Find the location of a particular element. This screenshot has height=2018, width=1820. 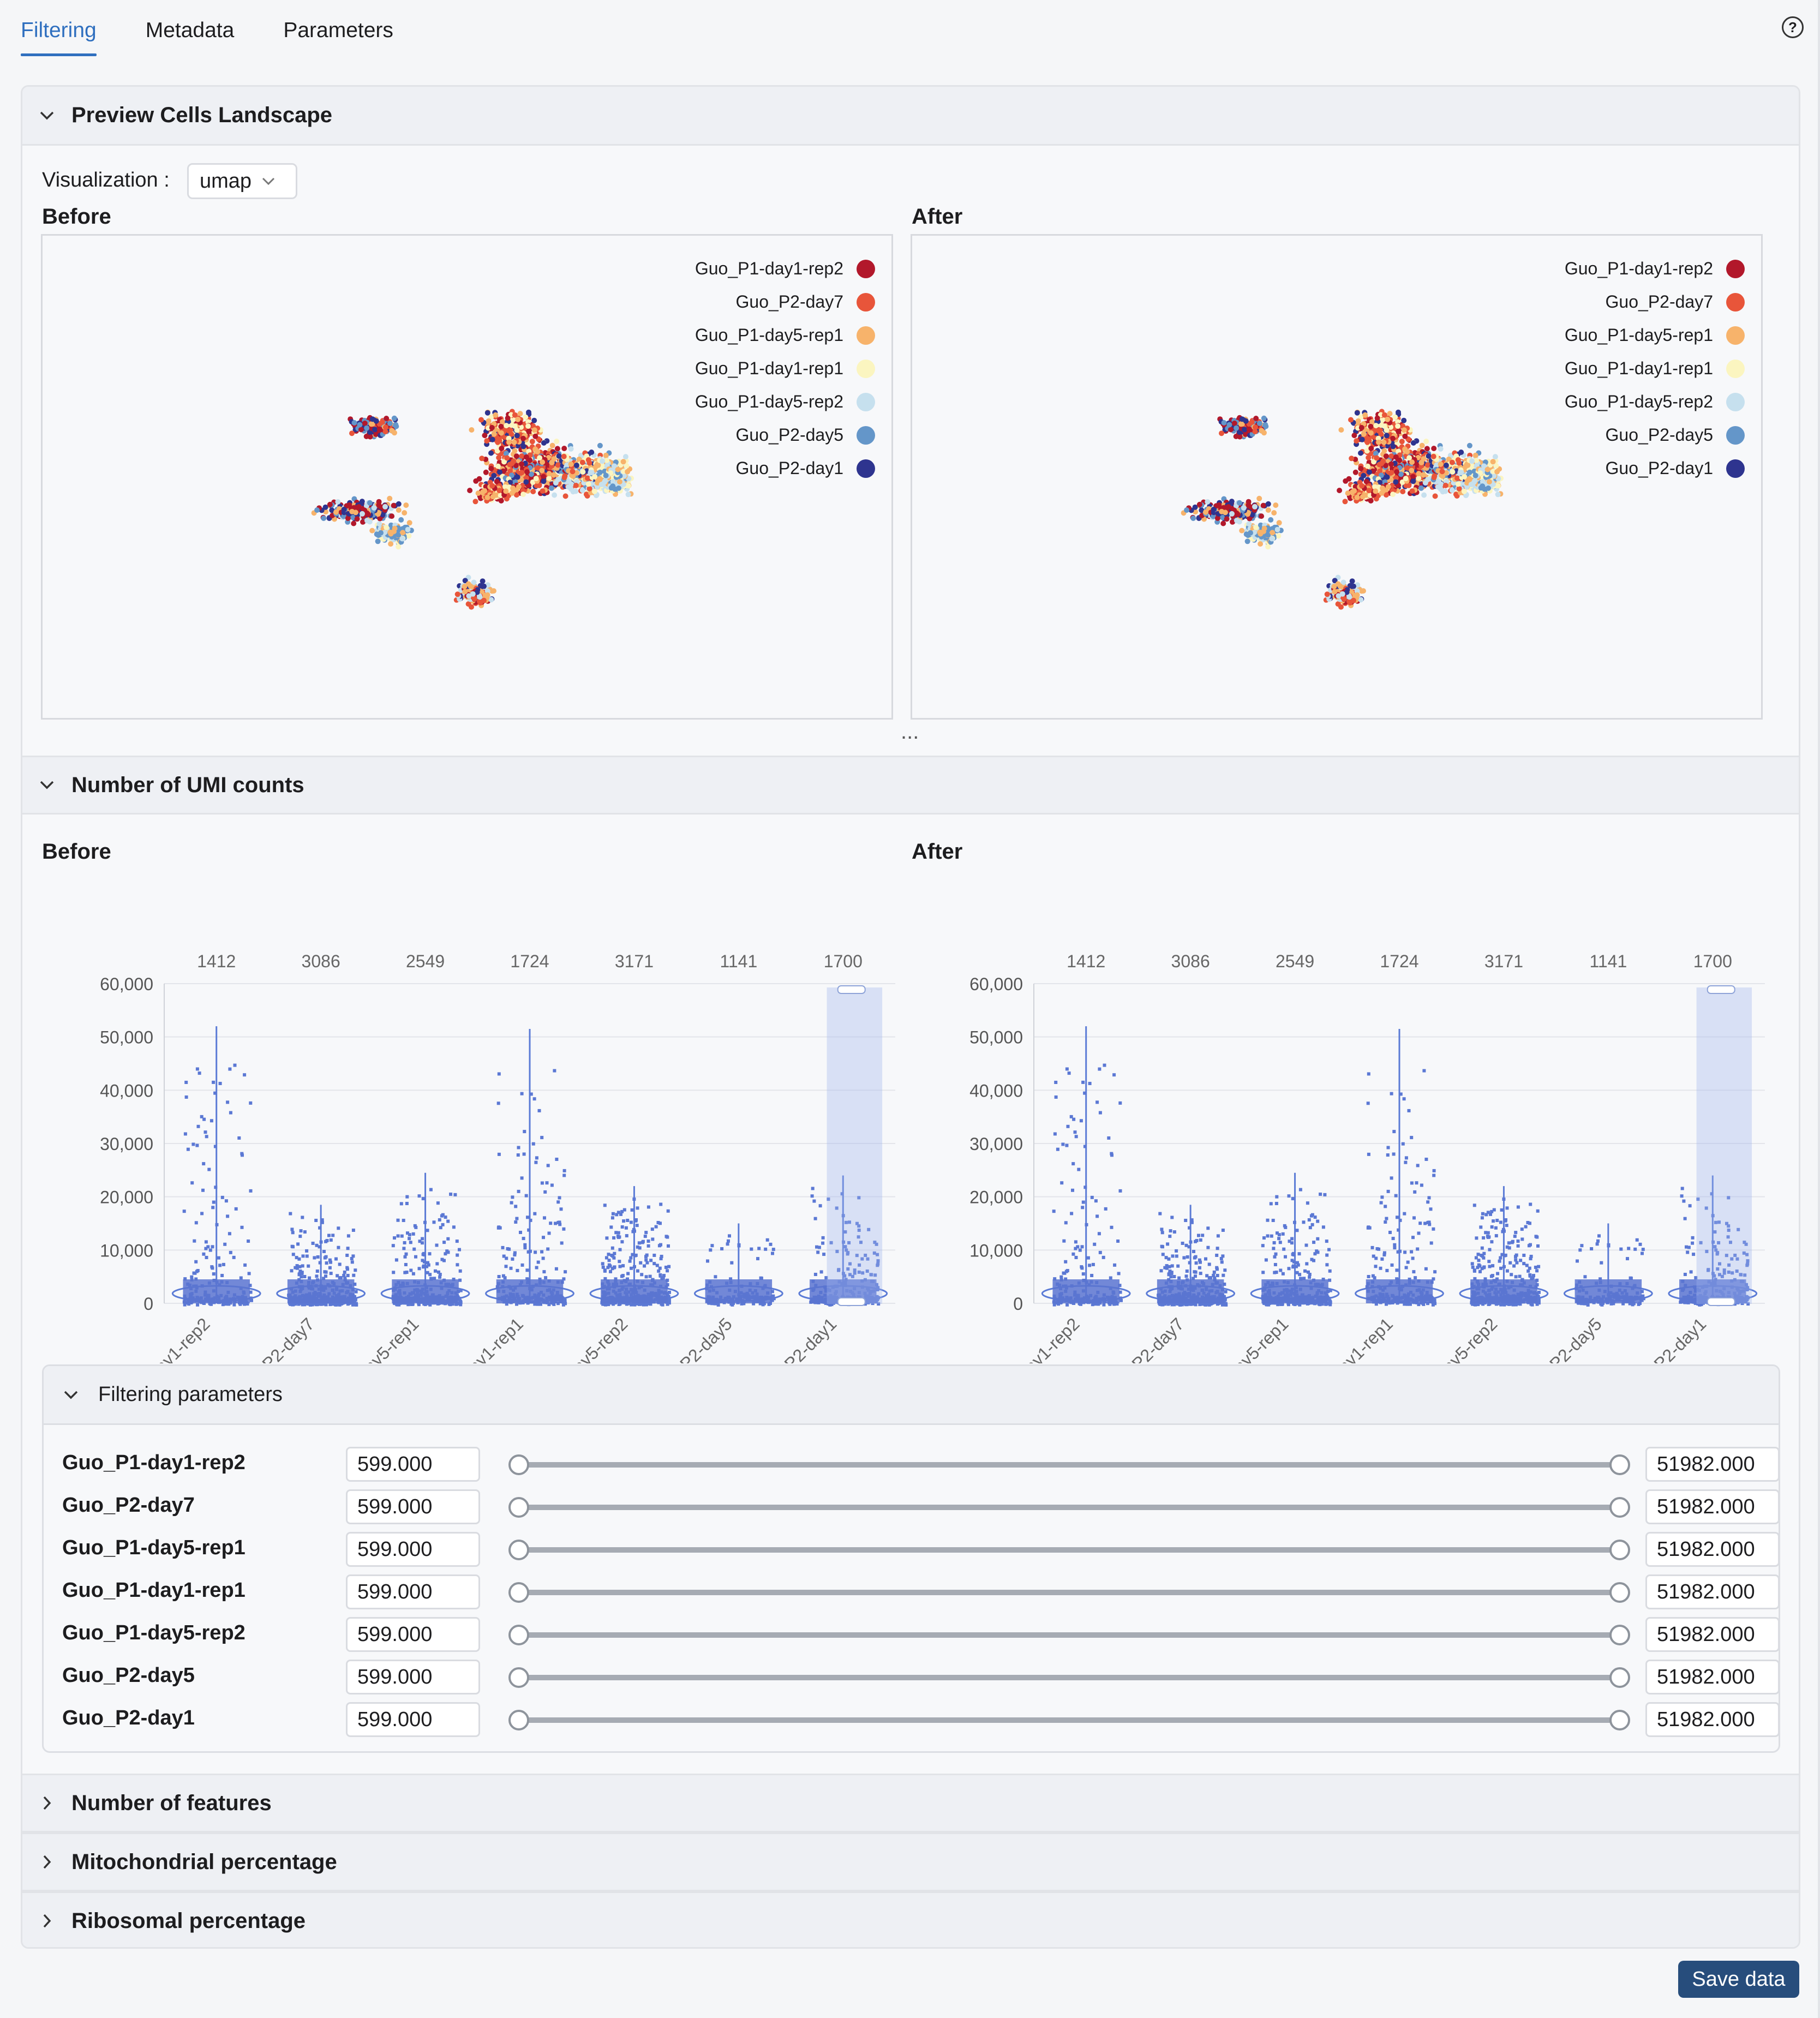

visualization-select: umap is located at coordinates (242, 181).